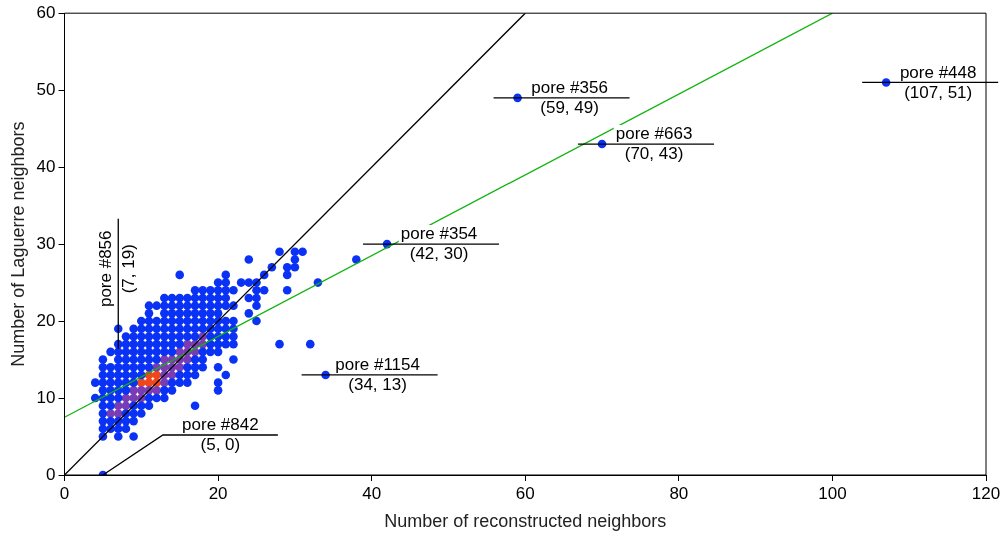 This screenshot has width=1004, height=541. What do you see at coordinates (17, 244) in the screenshot?
I see `y-axis-title: Number of Laguerre neighbors` at bounding box center [17, 244].